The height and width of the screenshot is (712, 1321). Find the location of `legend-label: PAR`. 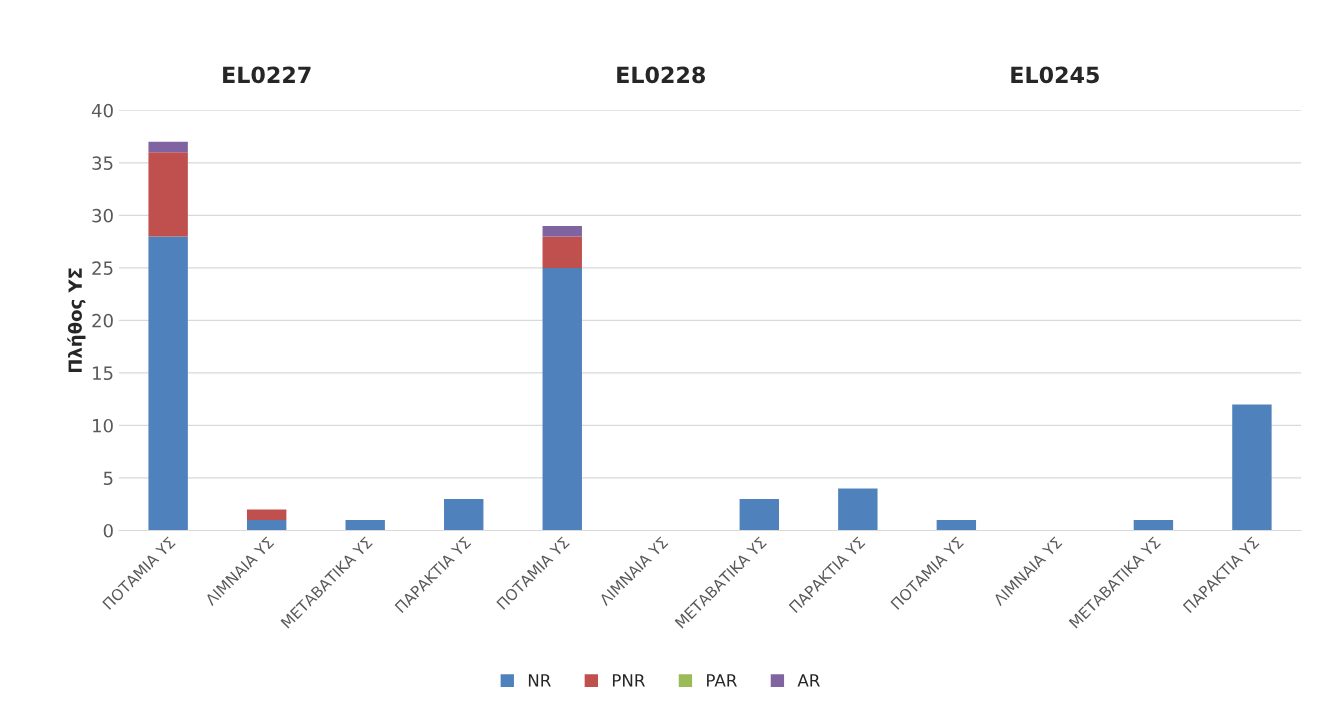

legend-label: PAR is located at coordinates (722, 680).